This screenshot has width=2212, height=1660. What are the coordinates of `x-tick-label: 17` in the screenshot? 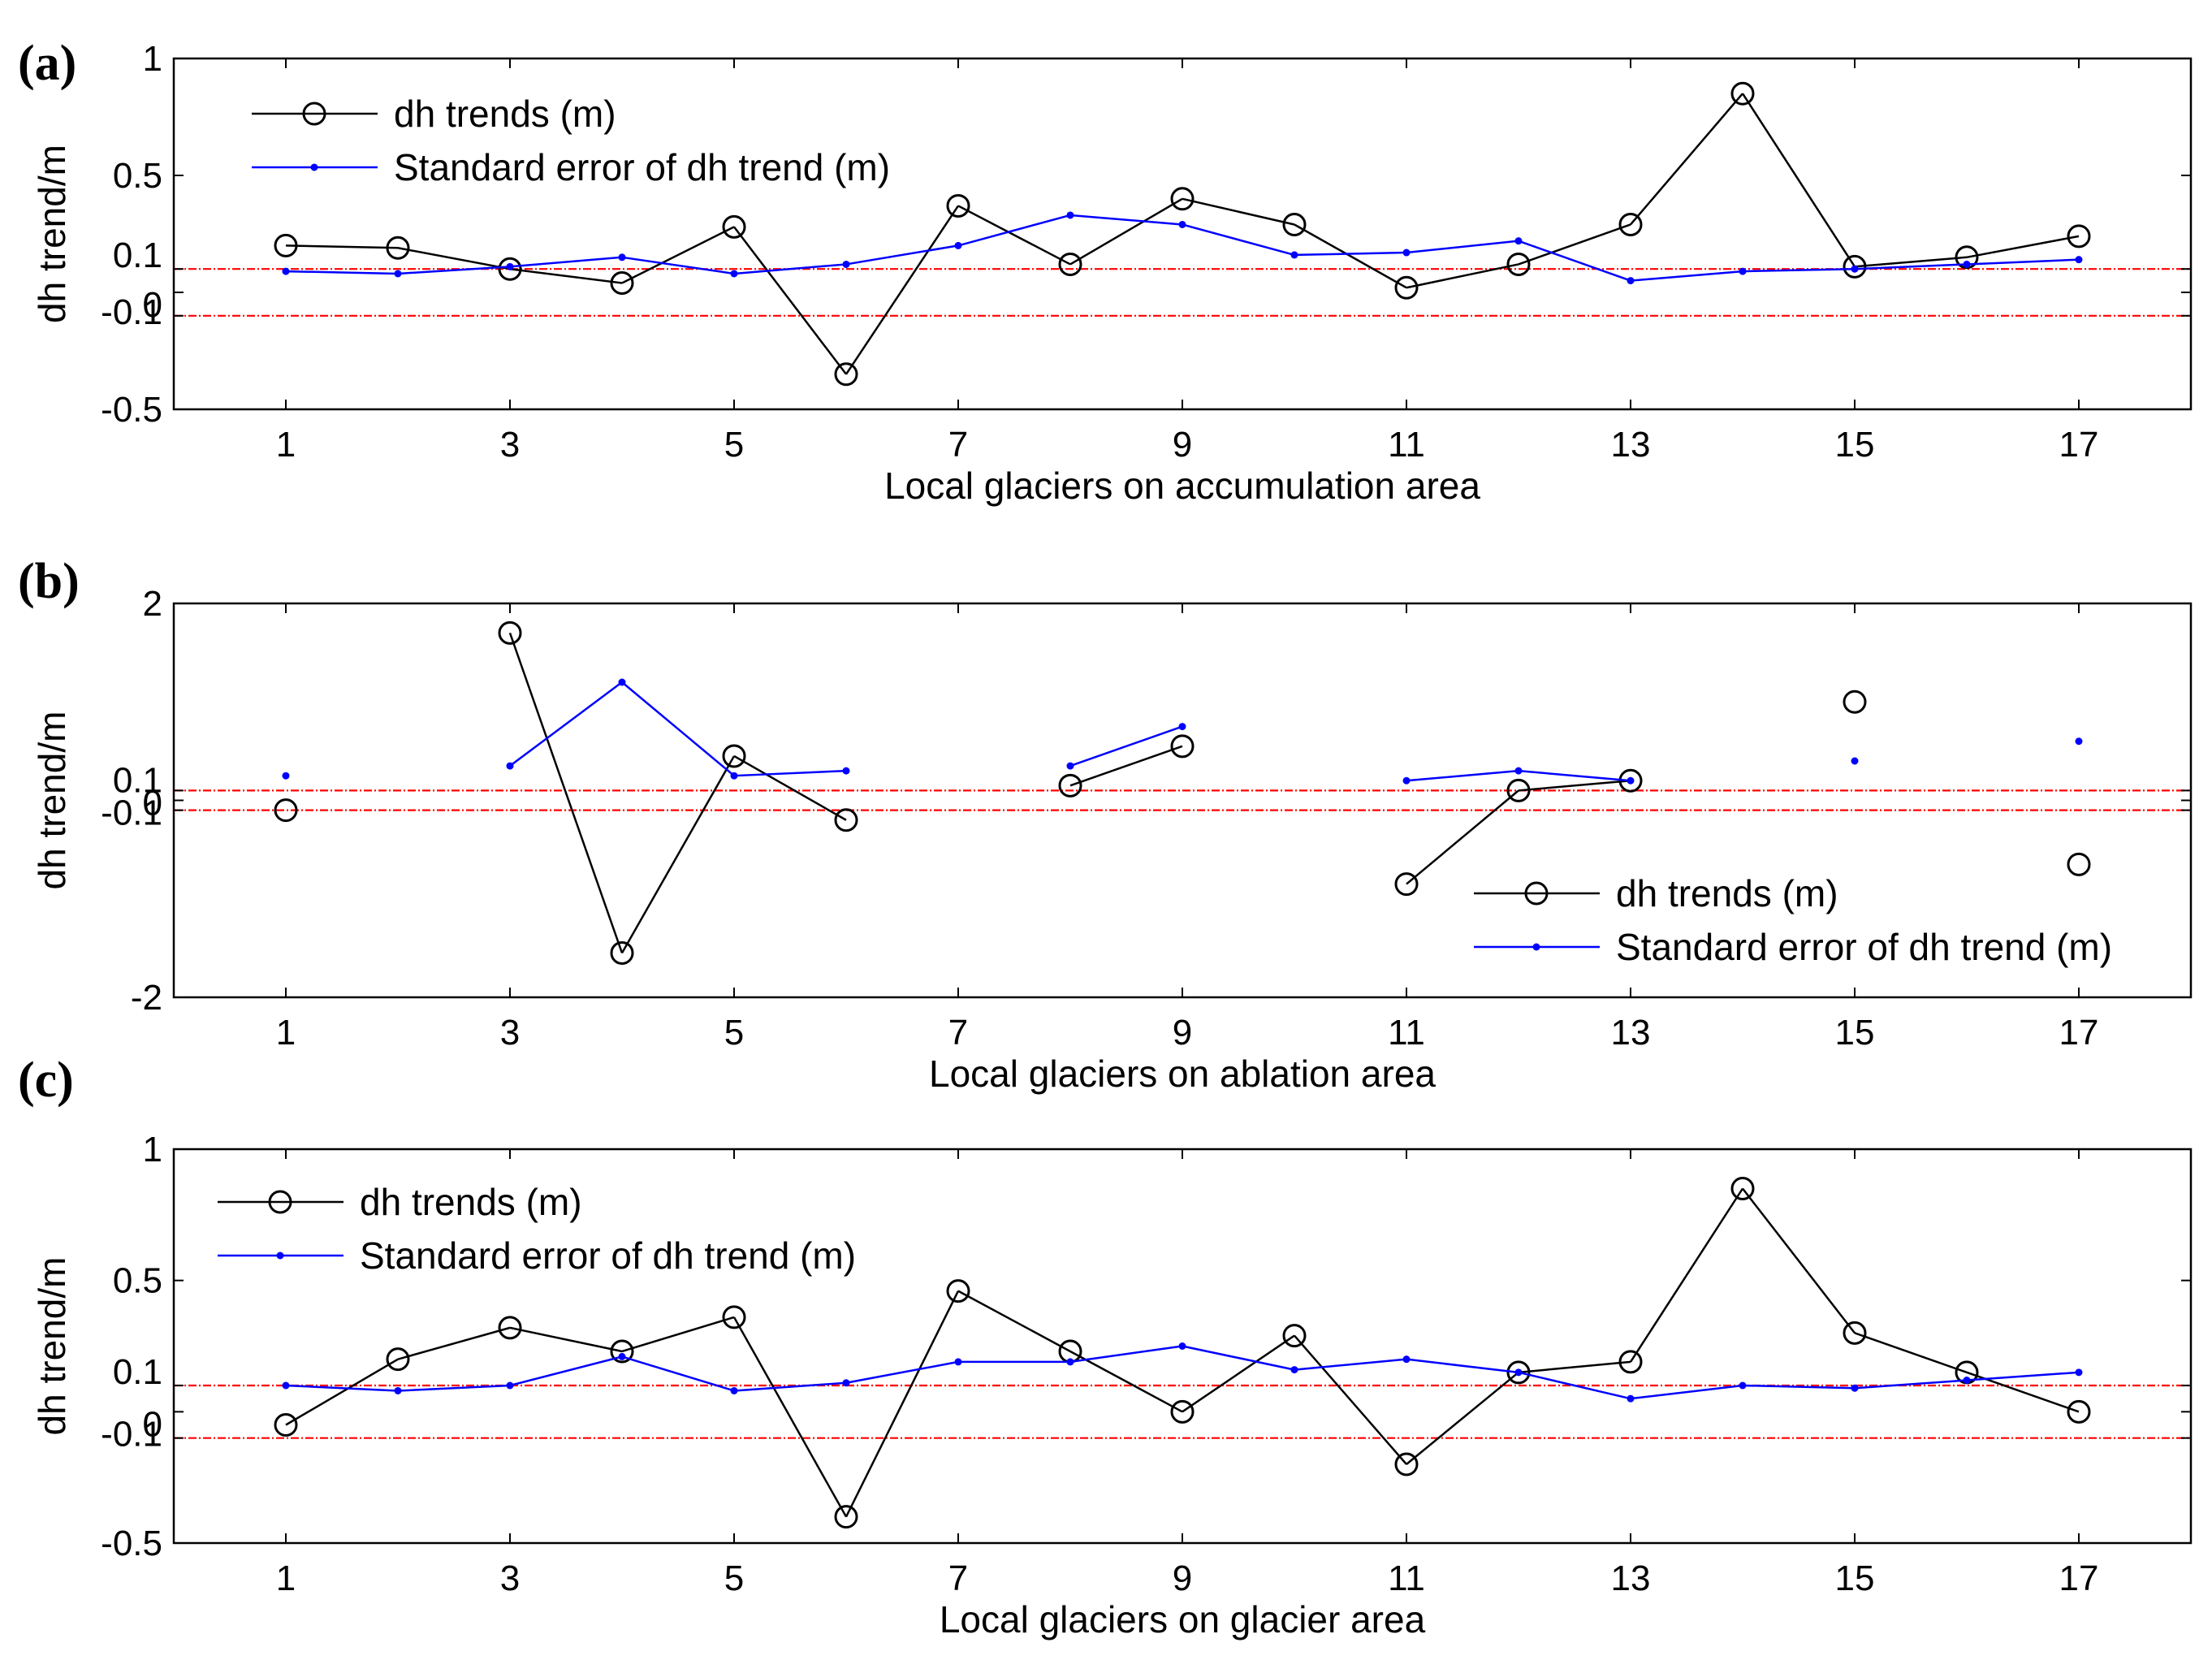 It's located at (2079, 1578).